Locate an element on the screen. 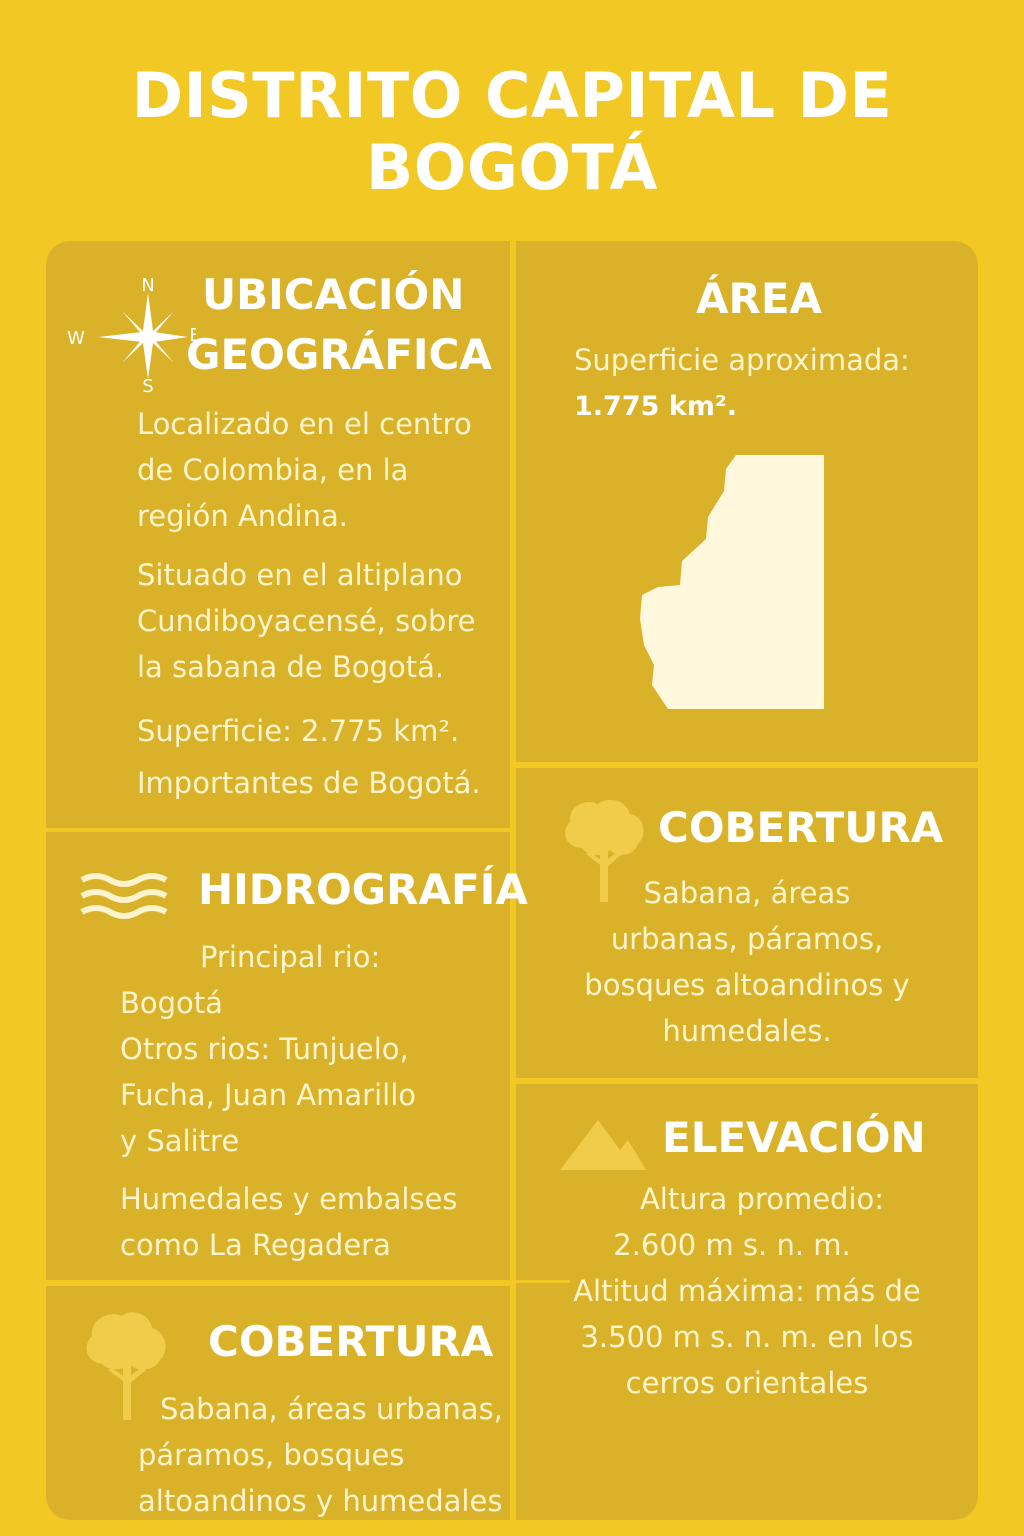 The width and height of the screenshot is (1024, 1536). compass-w: W is located at coordinates (76, 338).